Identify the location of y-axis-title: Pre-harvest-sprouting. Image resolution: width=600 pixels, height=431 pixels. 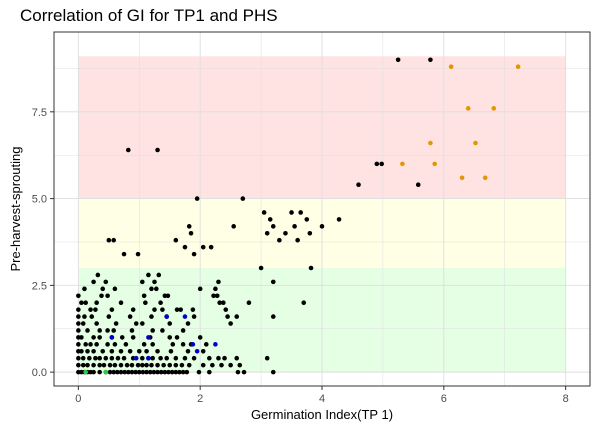
(15, 209).